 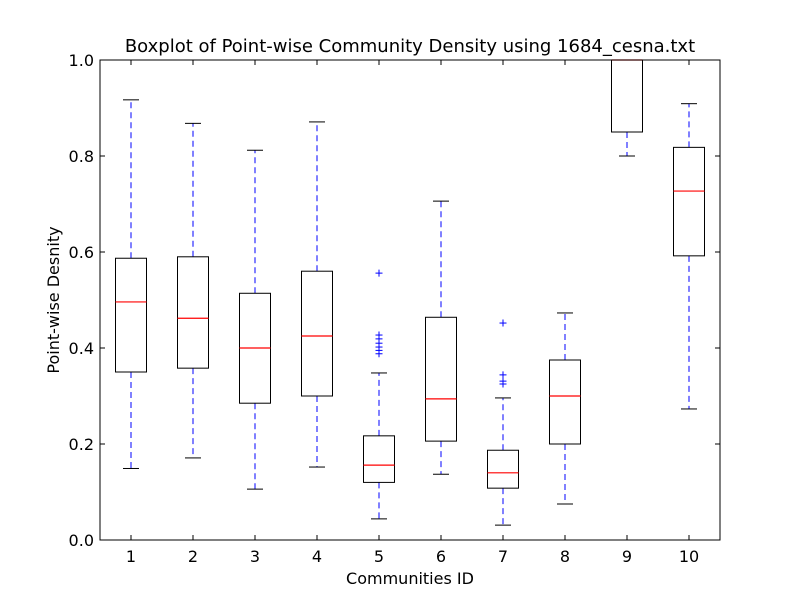 What do you see at coordinates (193, 556) in the screenshot?
I see `x-tick-label: 2` at bounding box center [193, 556].